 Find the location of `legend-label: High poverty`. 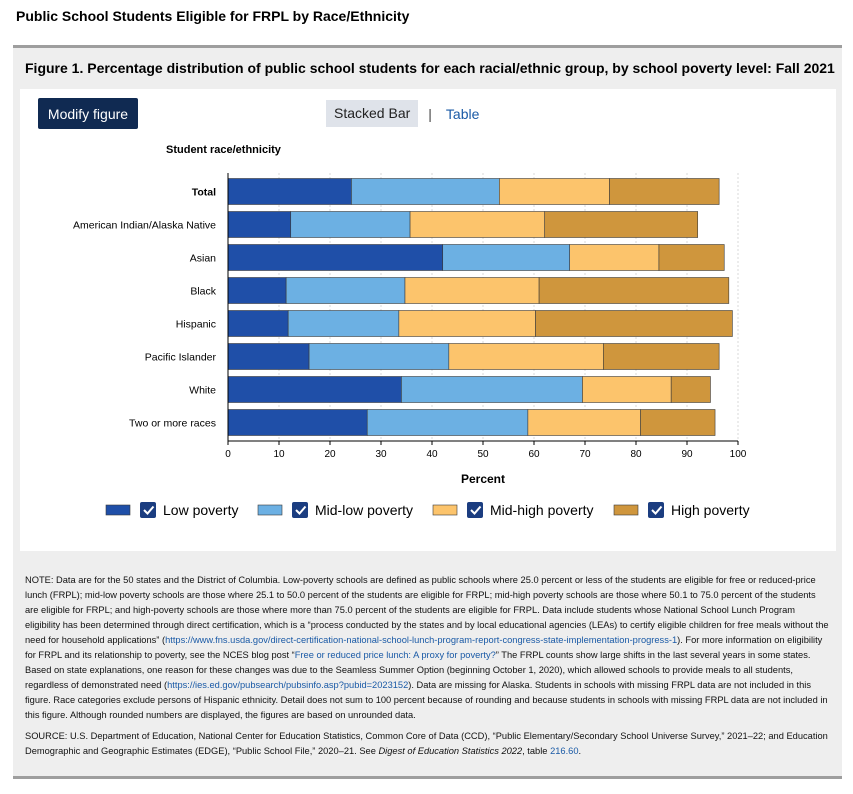

legend-label: High poverty is located at coordinates (710, 510).